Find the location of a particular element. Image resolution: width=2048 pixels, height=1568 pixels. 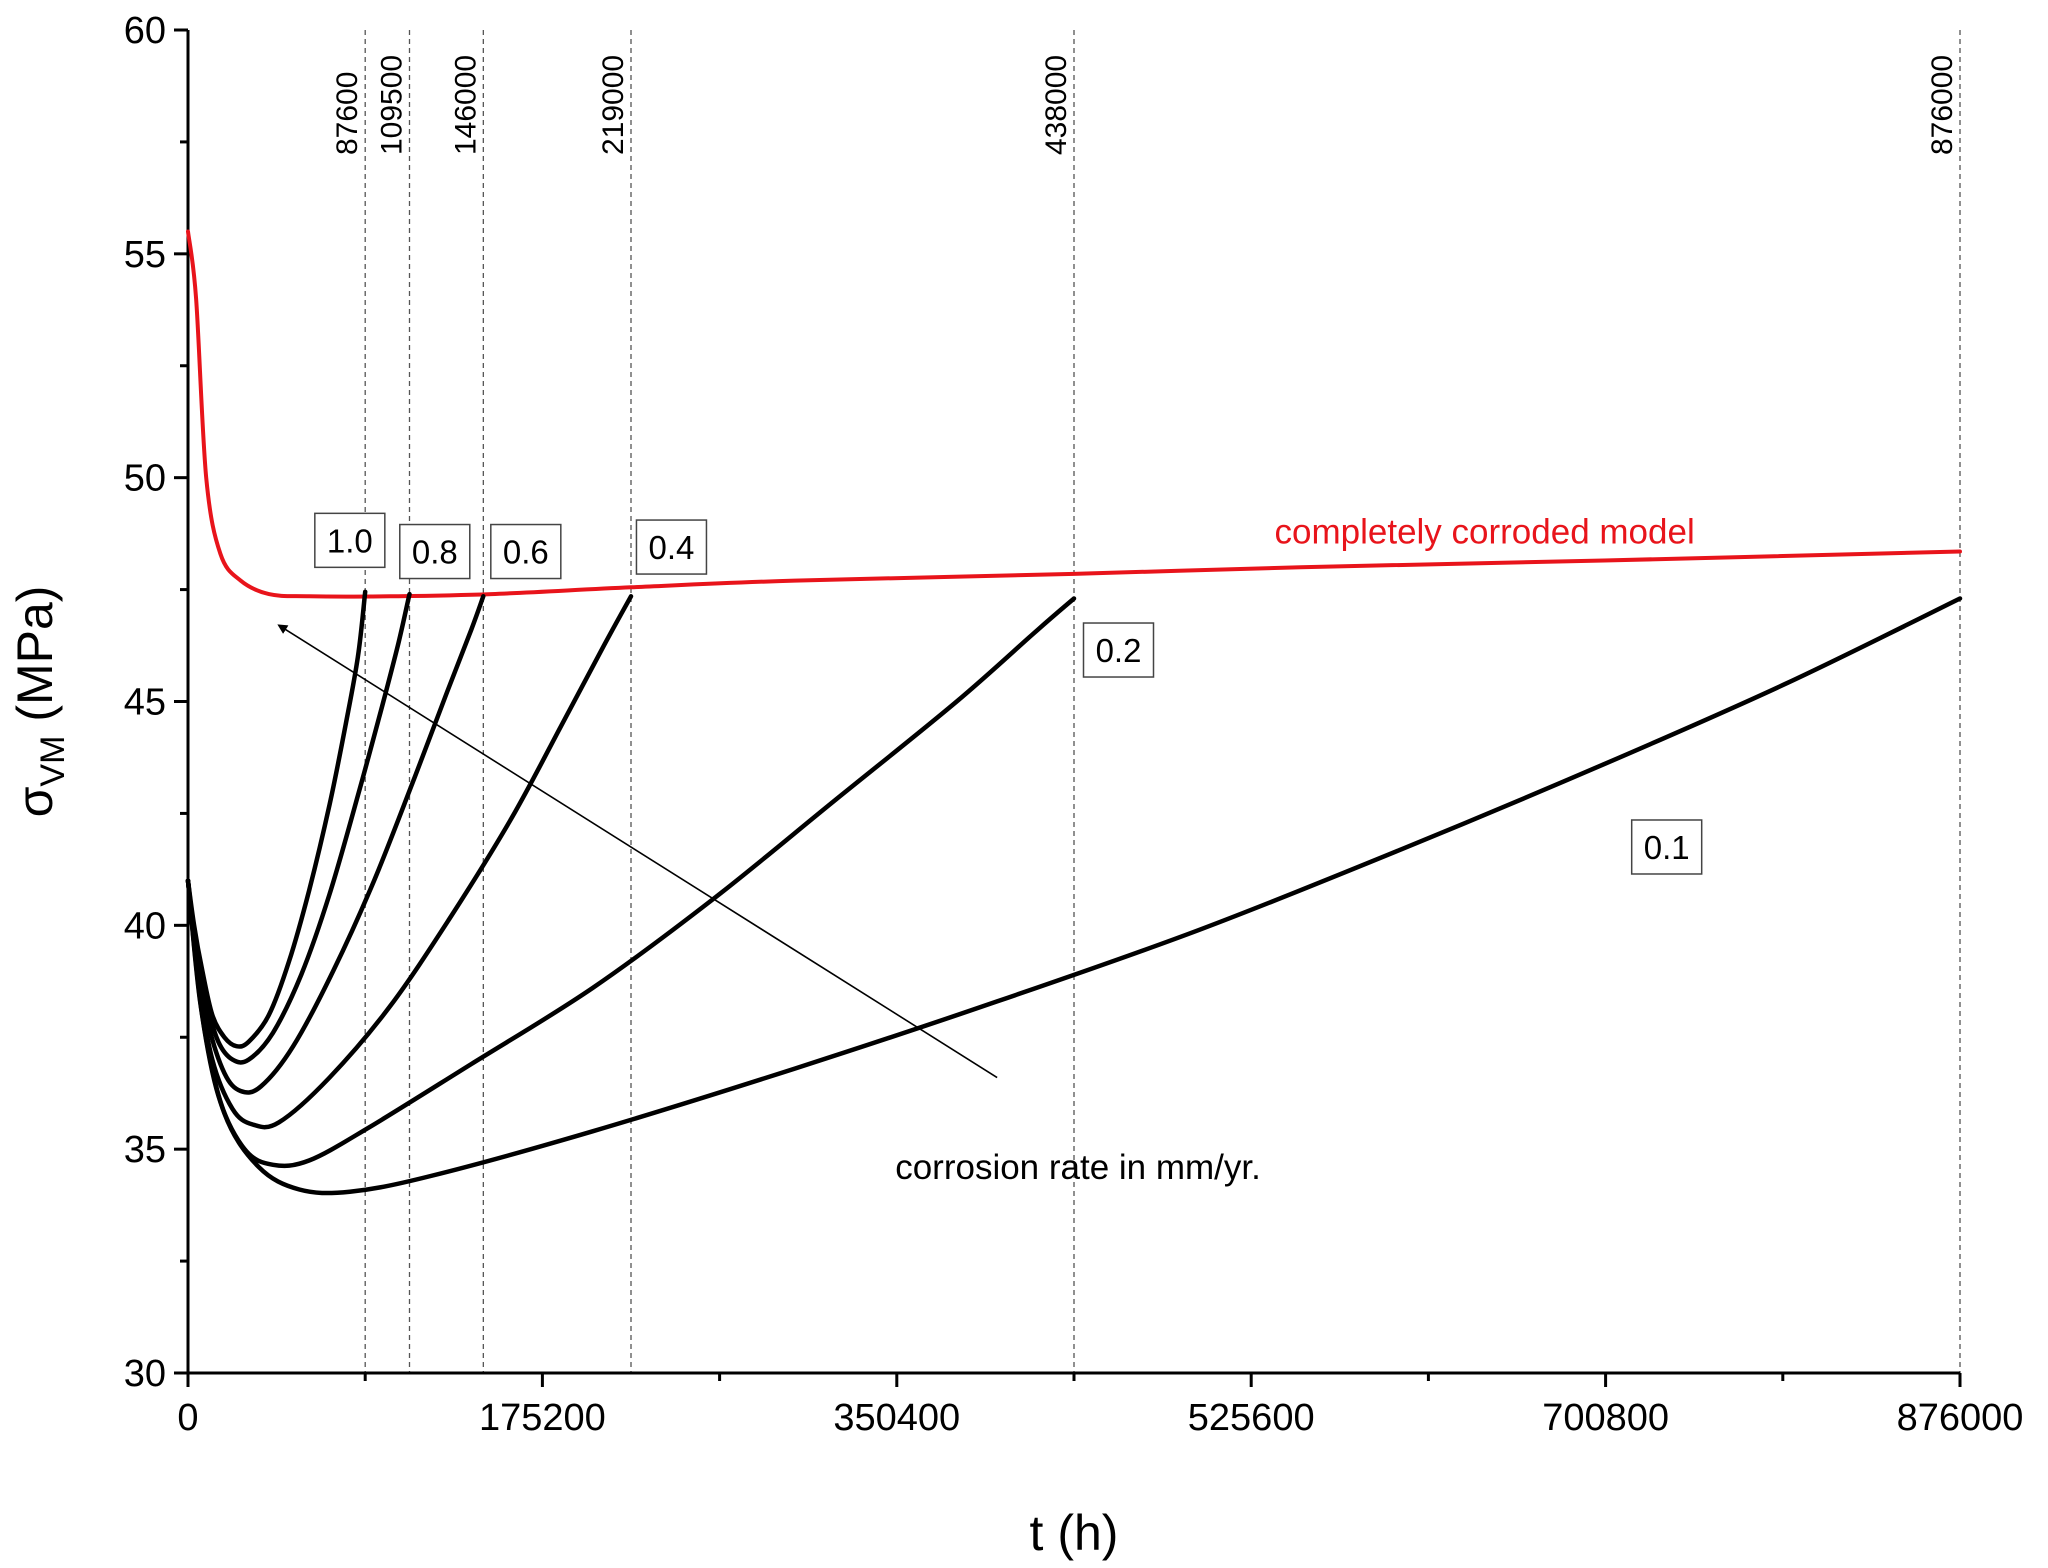

y-tick-label: 60 is located at coordinates (145, 31).